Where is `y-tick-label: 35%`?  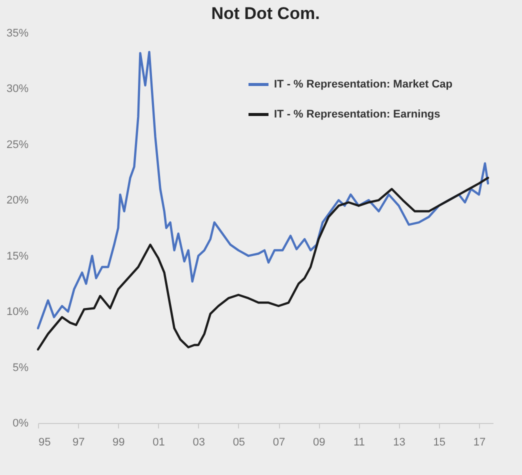
y-tick-label: 35% is located at coordinates (17, 34).